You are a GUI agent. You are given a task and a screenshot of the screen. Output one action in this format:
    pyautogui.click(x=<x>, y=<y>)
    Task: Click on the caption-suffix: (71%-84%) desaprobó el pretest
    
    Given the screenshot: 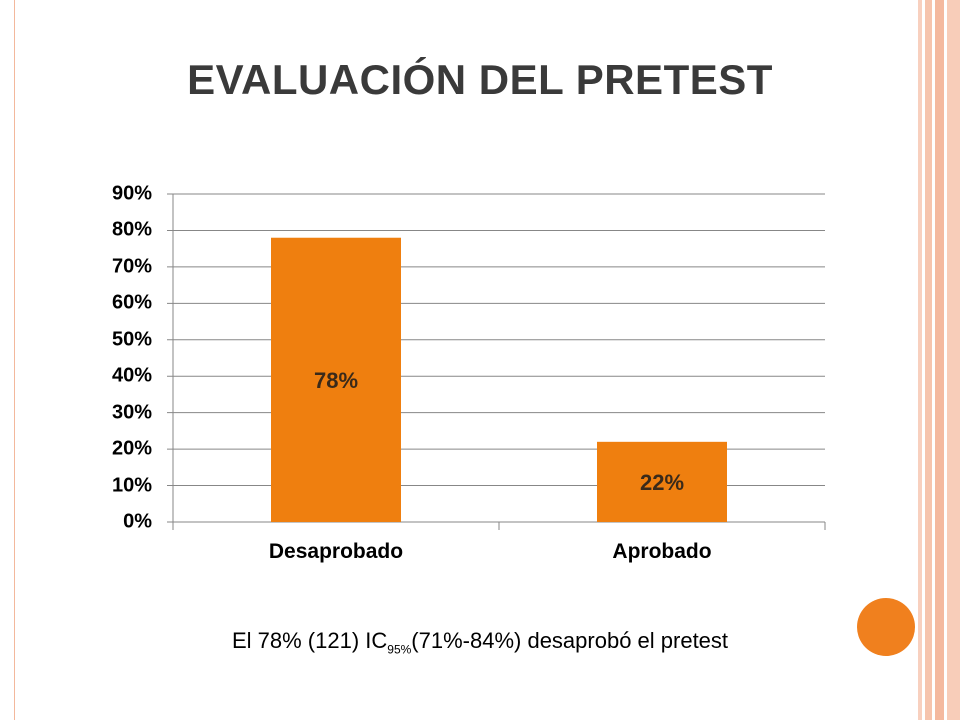 What is the action you would take?
    pyautogui.click(x=570, y=640)
    